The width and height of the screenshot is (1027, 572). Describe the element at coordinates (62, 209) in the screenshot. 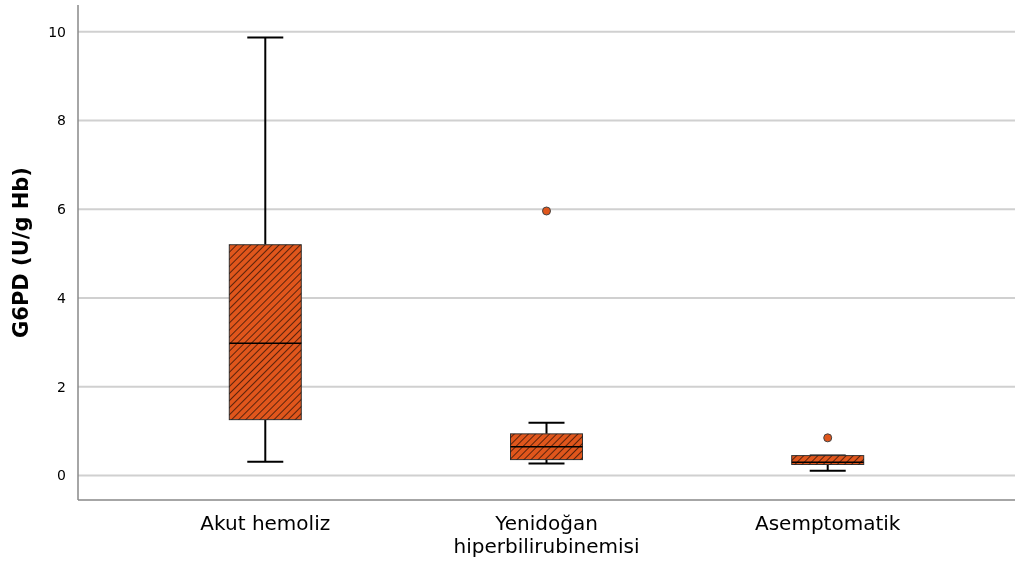

I see `y-tick-label: 6` at that location.